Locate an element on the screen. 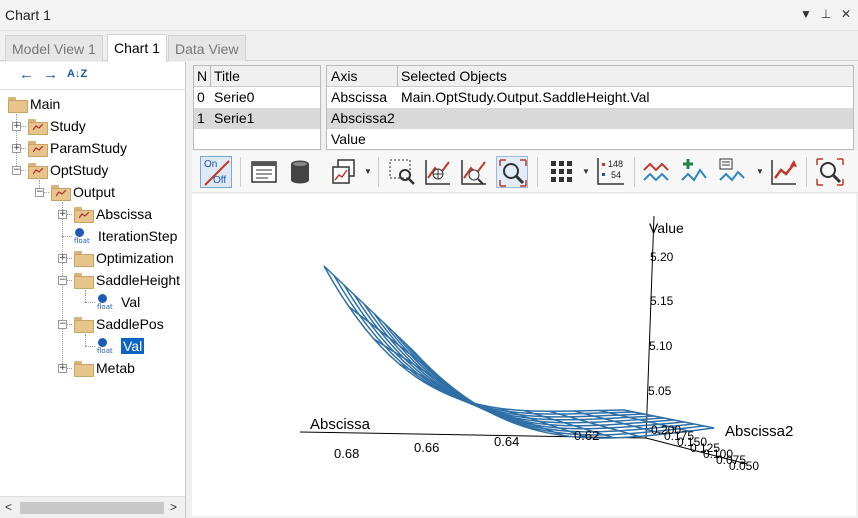  tree-node-study: Study is located at coordinates (57, 126).